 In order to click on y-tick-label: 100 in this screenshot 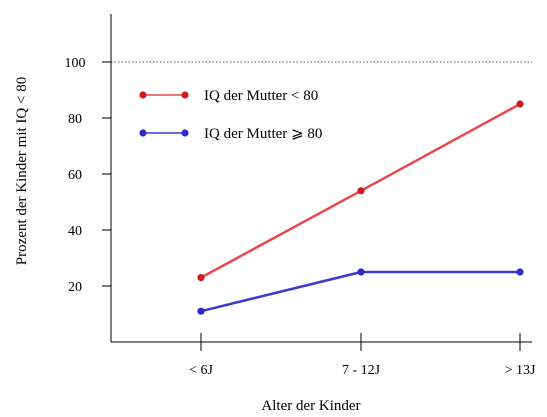, I will do `click(75, 63)`.